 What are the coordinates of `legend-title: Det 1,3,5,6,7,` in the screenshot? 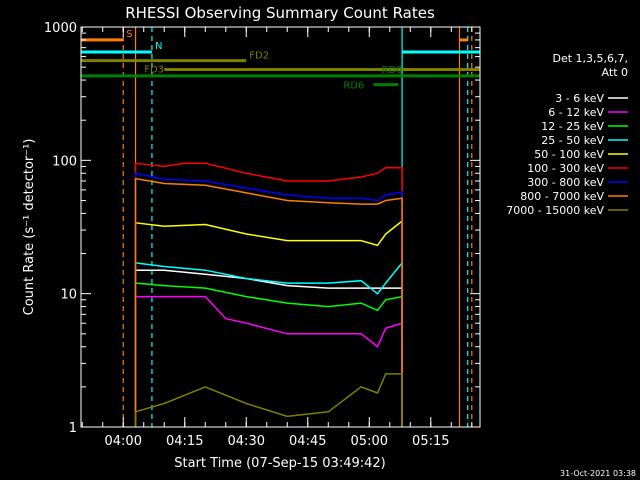 It's located at (590, 58).